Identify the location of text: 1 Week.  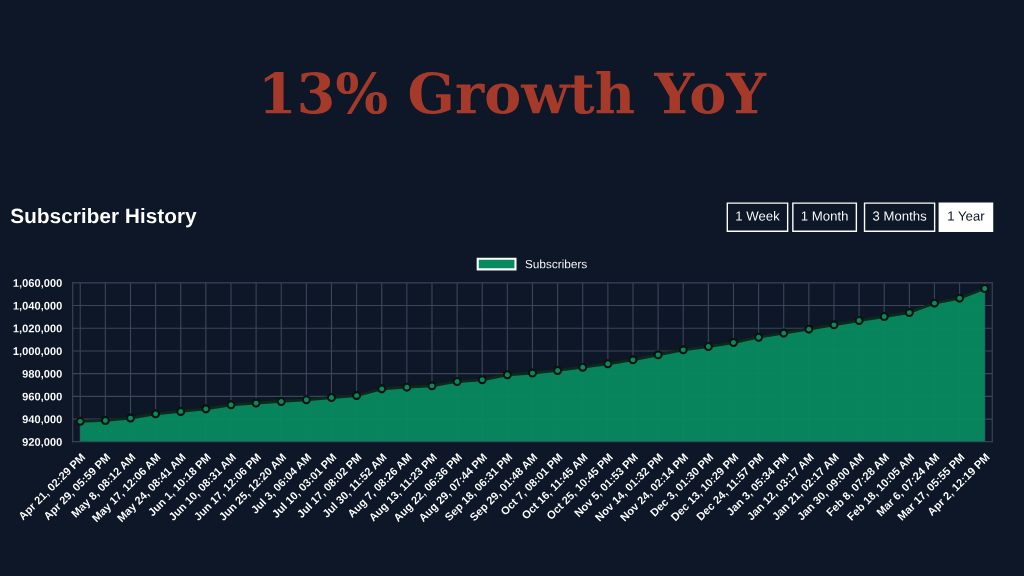
(758, 216).